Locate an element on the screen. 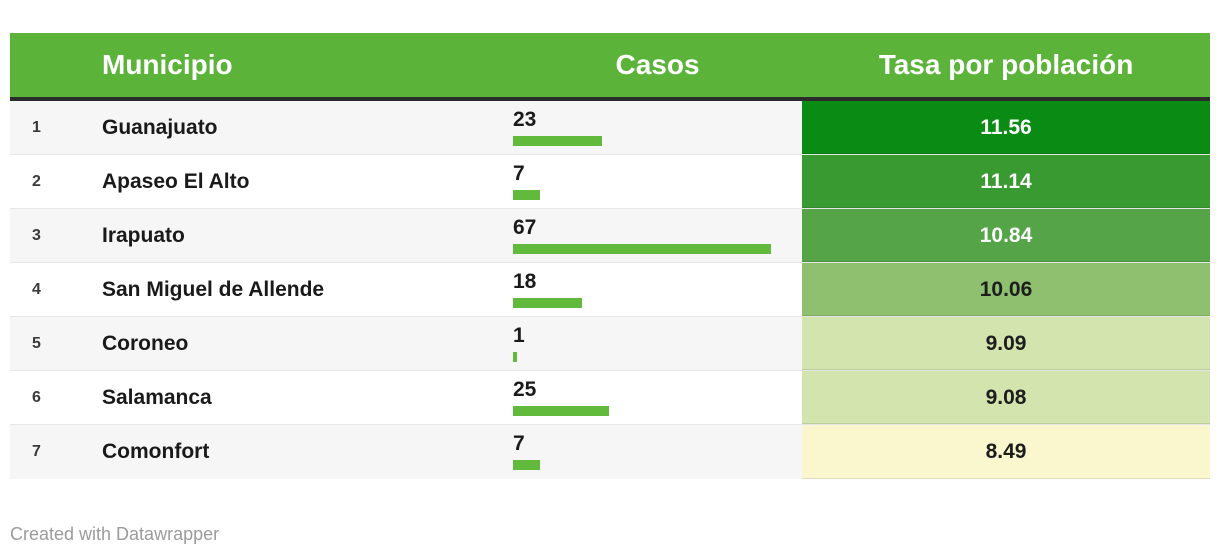 This screenshot has width=1220, height=560. rank-cell: 4 is located at coordinates (36, 289).